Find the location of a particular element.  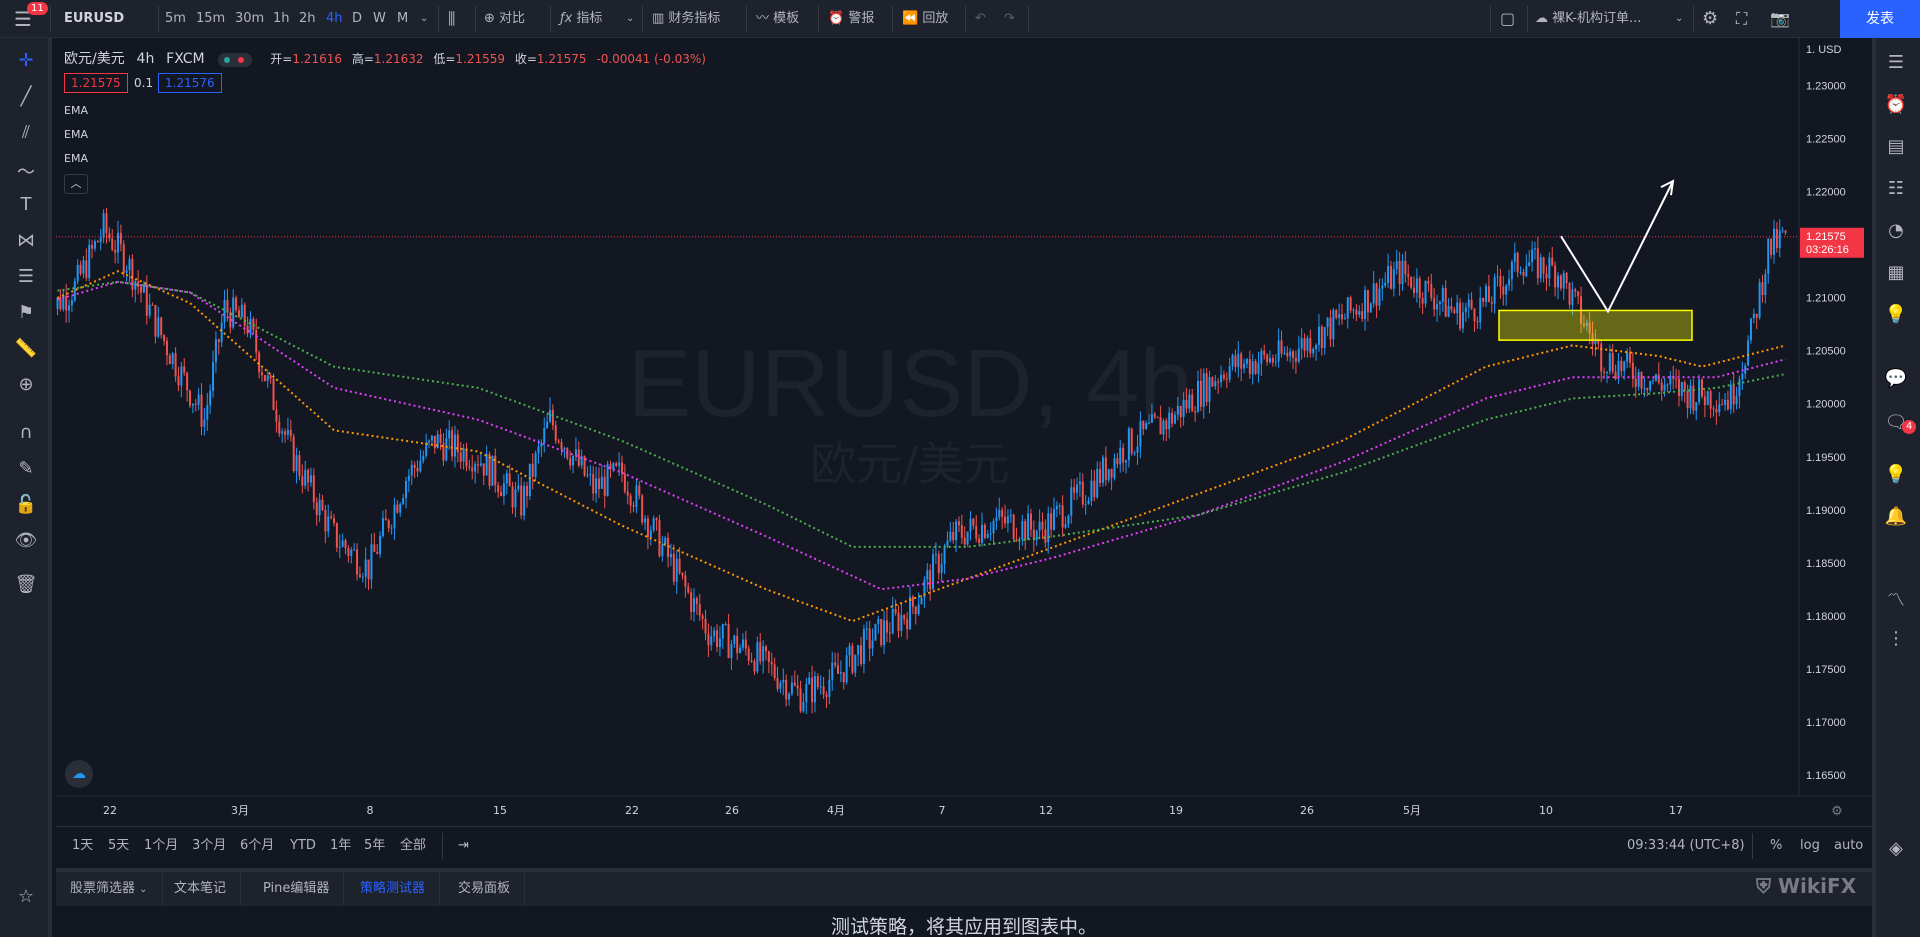

tradingview-logo-icon: ☁ is located at coordinates (79, 774).